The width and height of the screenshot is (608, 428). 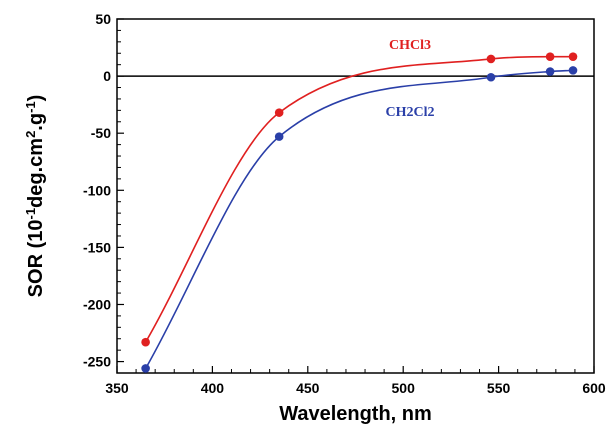 I want to click on y-title-exp1: -1, so click(x=30, y=214).